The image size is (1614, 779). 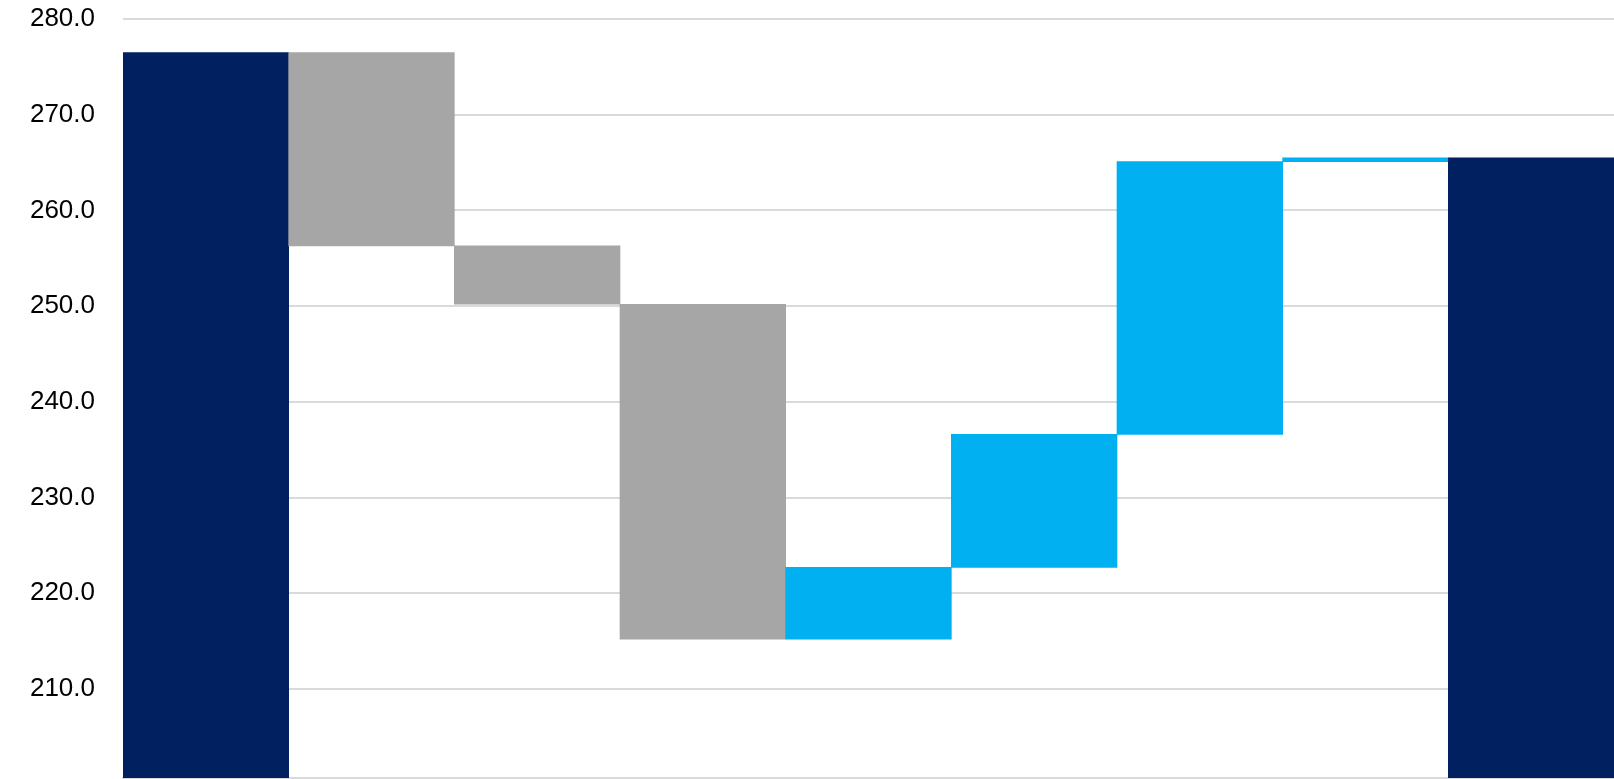 What do you see at coordinates (62, 591) in the screenshot?
I see `y-tick-label: 220.0` at bounding box center [62, 591].